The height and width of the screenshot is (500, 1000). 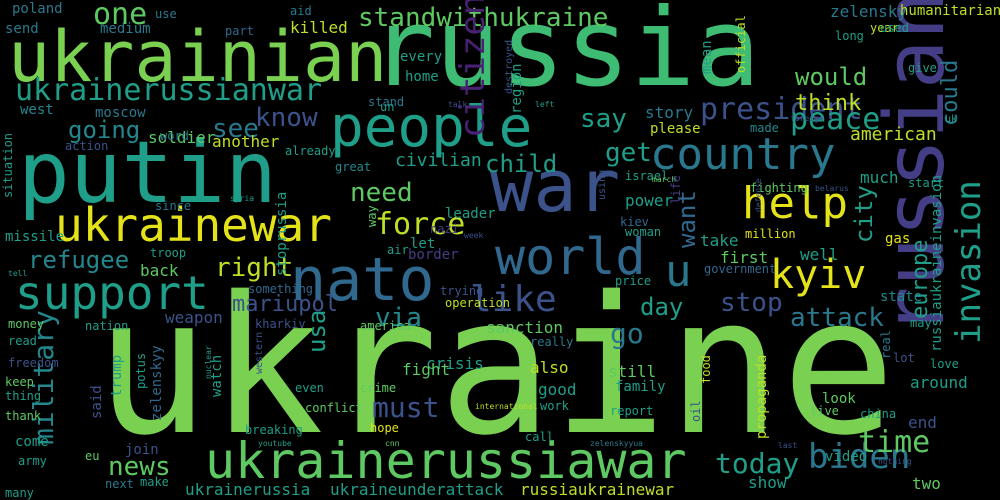 What do you see at coordinates (193, 225) in the screenshot?
I see `word-ukrainewar: ukrainewar` at bounding box center [193, 225].